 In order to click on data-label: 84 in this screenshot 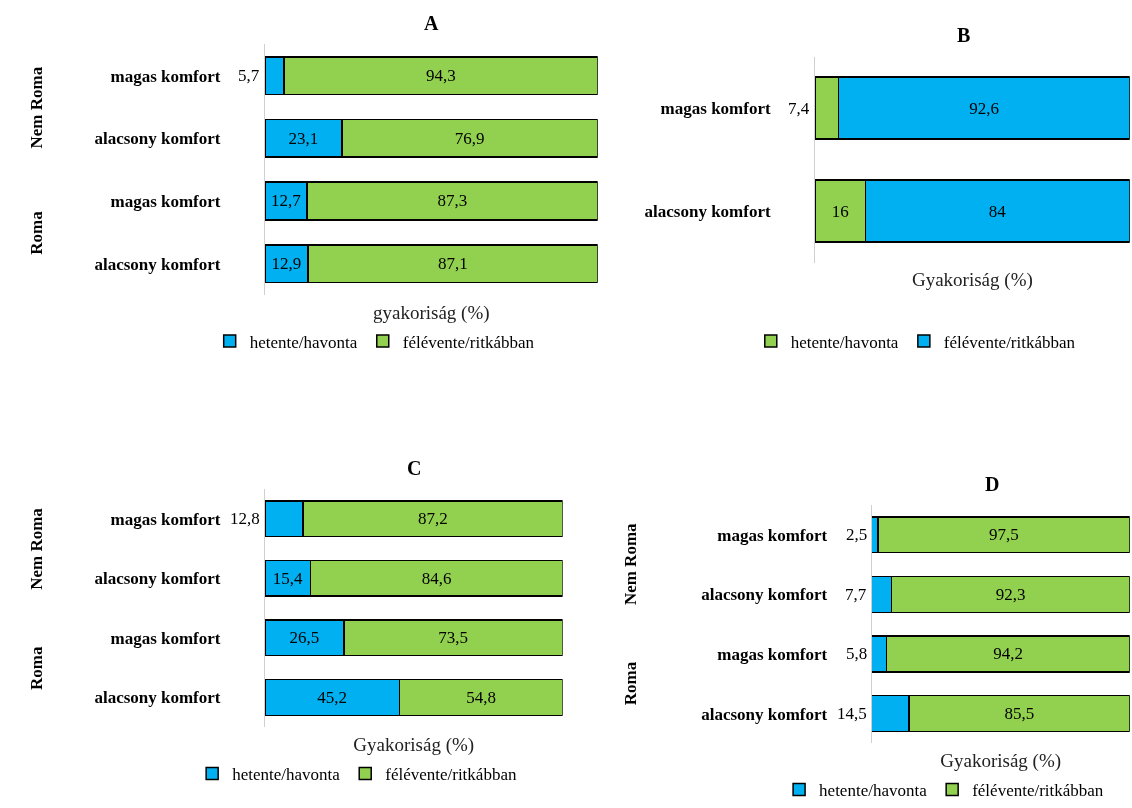, I will do `click(997, 211)`.